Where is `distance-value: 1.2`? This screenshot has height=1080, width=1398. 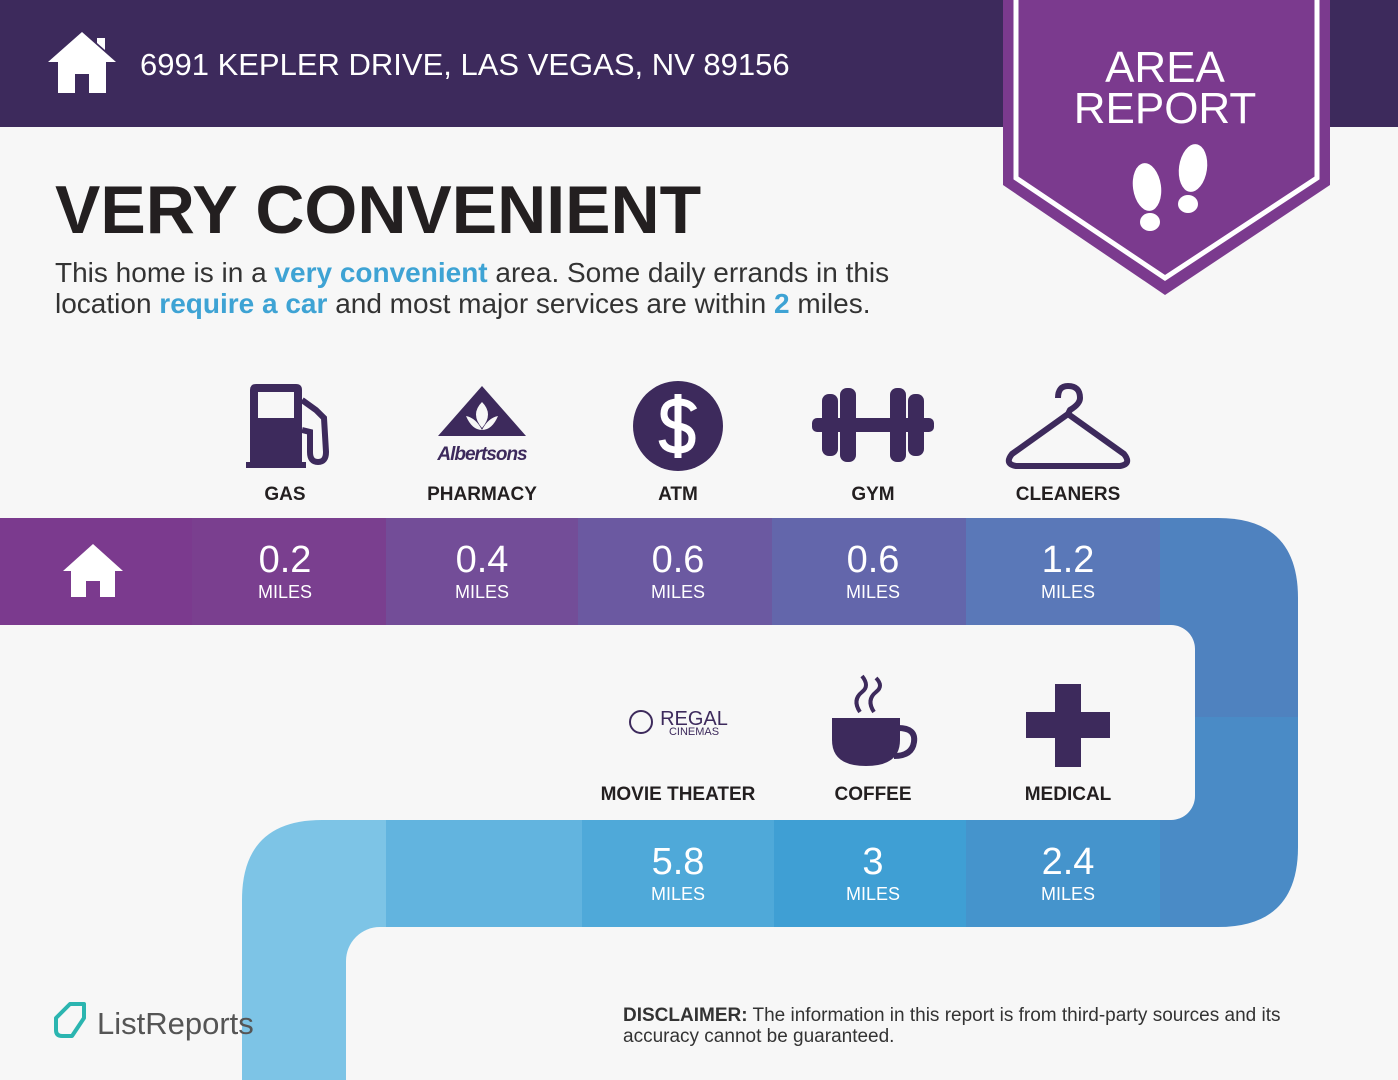
distance-value: 1.2 is located at coordinates (1068, 560).